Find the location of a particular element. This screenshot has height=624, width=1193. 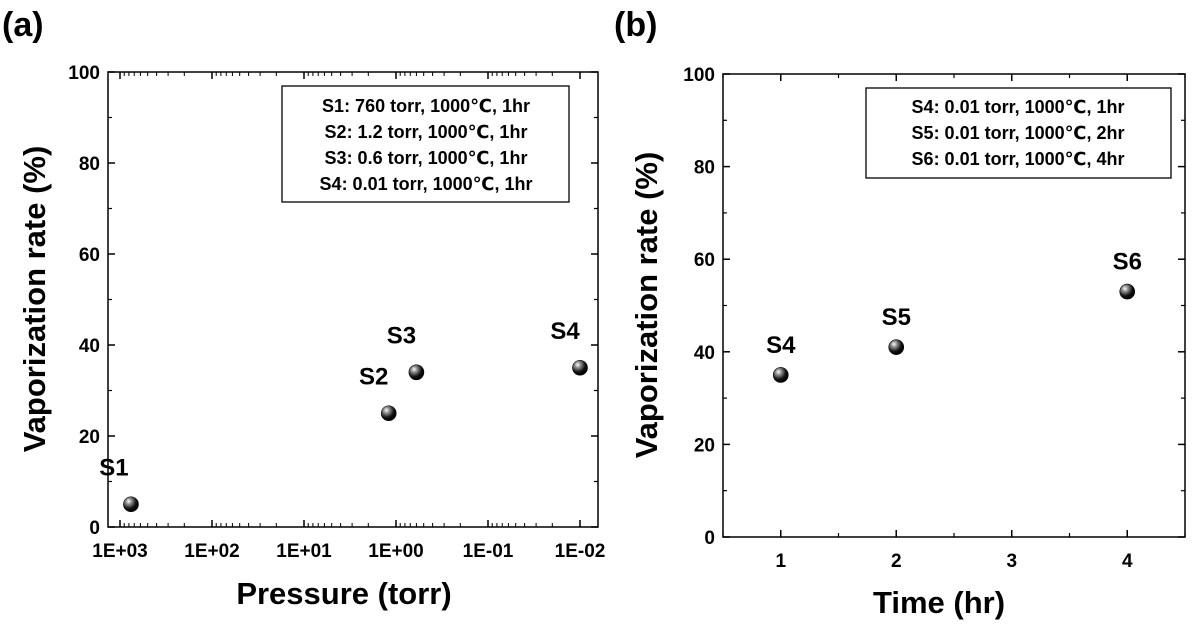

x-tick-label: 4 is located at coordinates (1127, 561).